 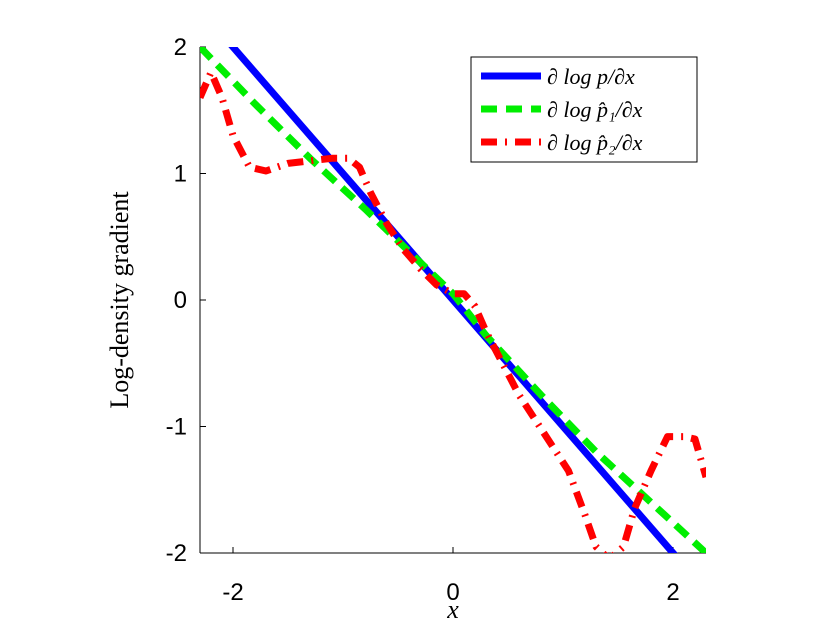 I want to click on legend: ∂ log p/∂x ∂ log p̂₁/∂x ∂ log p̂₂/∂x, so click(x=584, y=109).